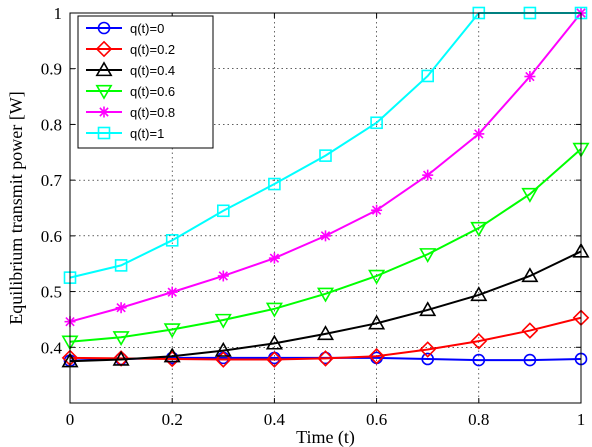 The image size is (592, 447). I want to click on series-line, so click(325, 338).